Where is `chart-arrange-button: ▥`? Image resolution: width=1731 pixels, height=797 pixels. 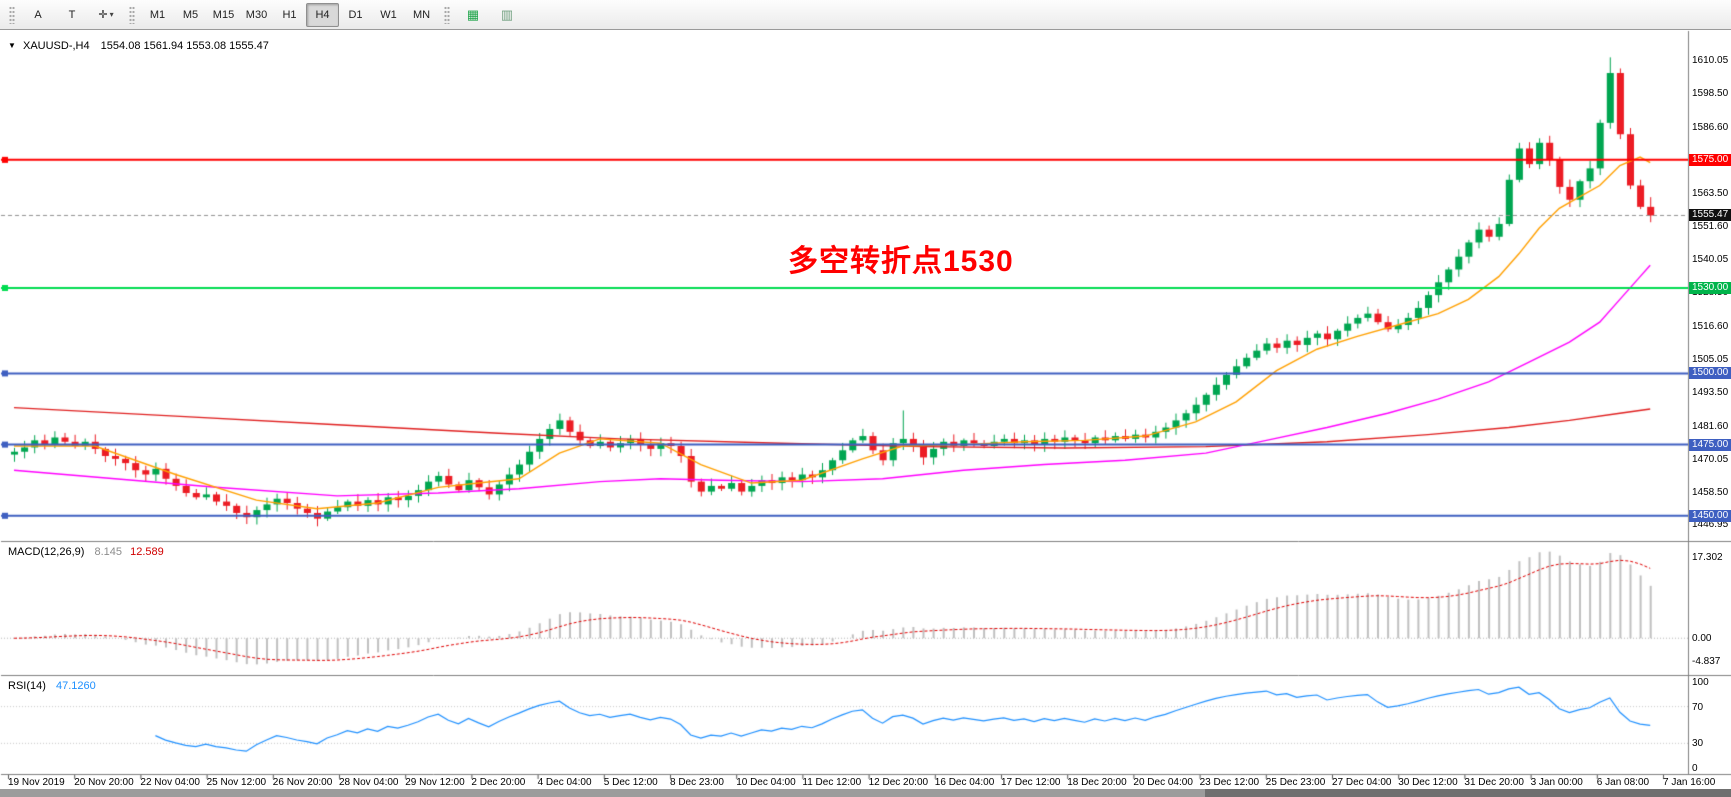 chart-arrange-button: ▥ is located at coordinates (507, 15).